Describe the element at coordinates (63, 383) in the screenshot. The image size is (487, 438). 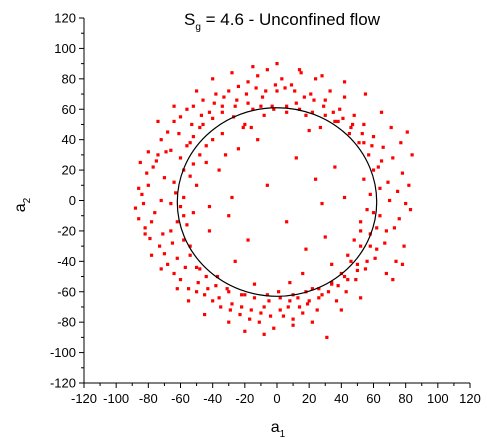
I see `y-tick-label: -120` at that location.